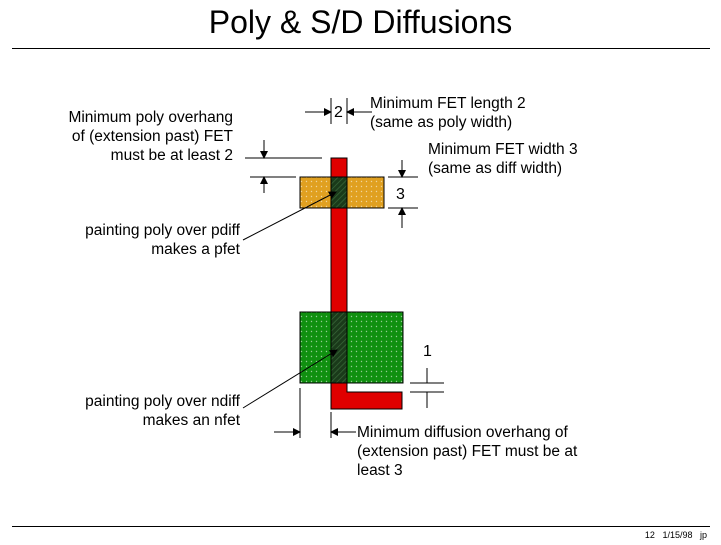  I want to click on diff-overhang-line-3: least 3, so click(380, 470).